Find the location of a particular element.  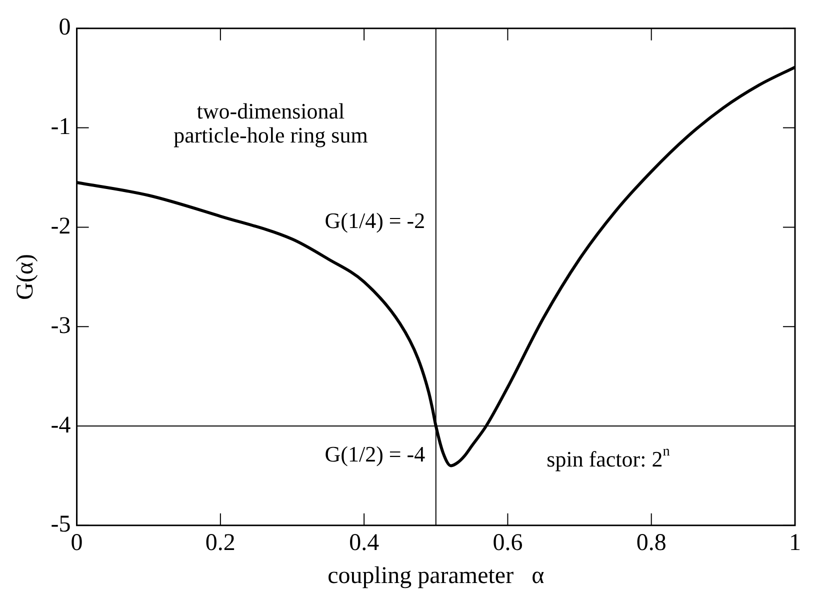

y-tick-label: -3 is located at coordinates (60, 325).